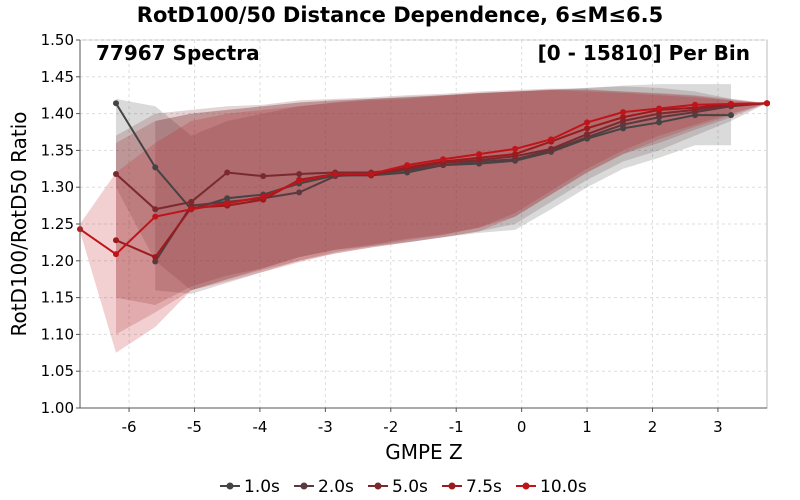 The width and height of the screenshot is (800, 500). Describe the element at coordinates (304, 486) in the screenshot. I see `legend-swatch-marker-20s` at that location.